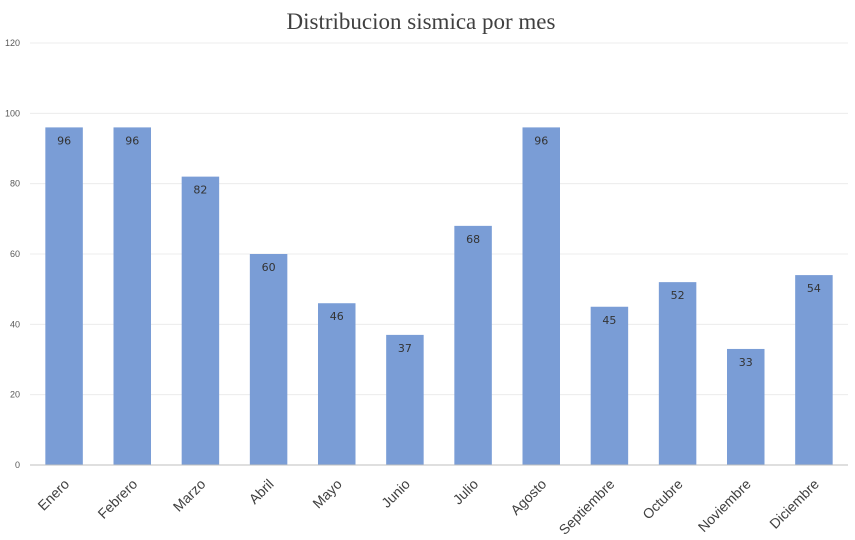 This screenshot has width=855, height=540. Describe the element at coordinates (724, 505) in the screenshot. I see `x-tick-label: Noviembre` at that location.